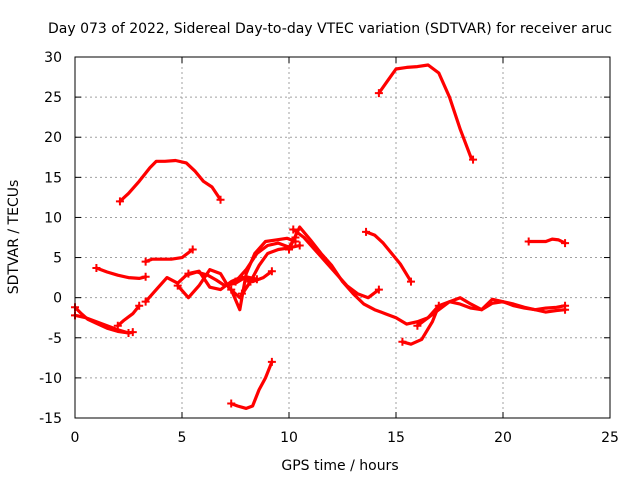 The width and height of the screenshot is (640, 480). What do you see at coordinates (610, 438) in the screenshot?
I see `x-tick-label: 25` at bounding box center [610, 438].